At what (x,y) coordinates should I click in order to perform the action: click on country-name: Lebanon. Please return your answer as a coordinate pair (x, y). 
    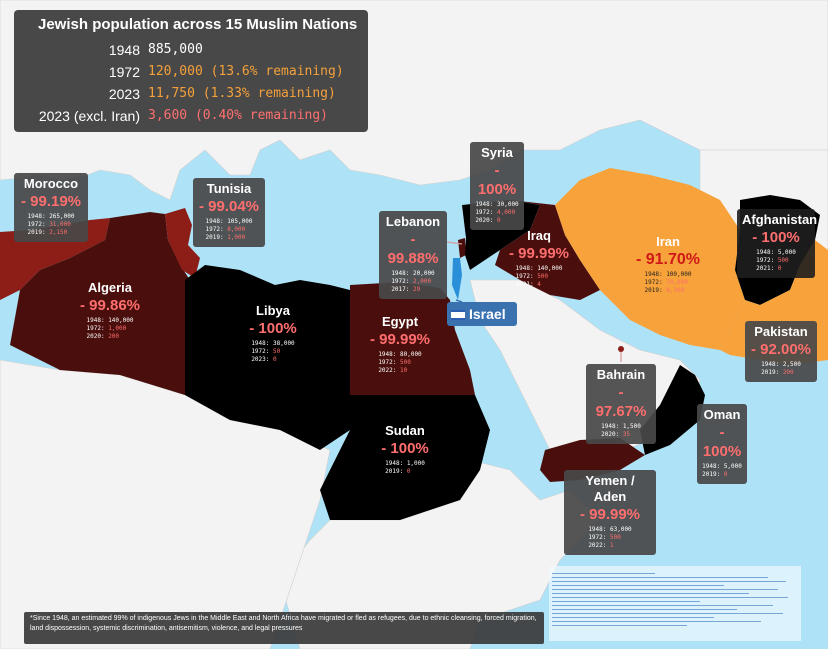
    Looking at the image, I should click on (413, 221).